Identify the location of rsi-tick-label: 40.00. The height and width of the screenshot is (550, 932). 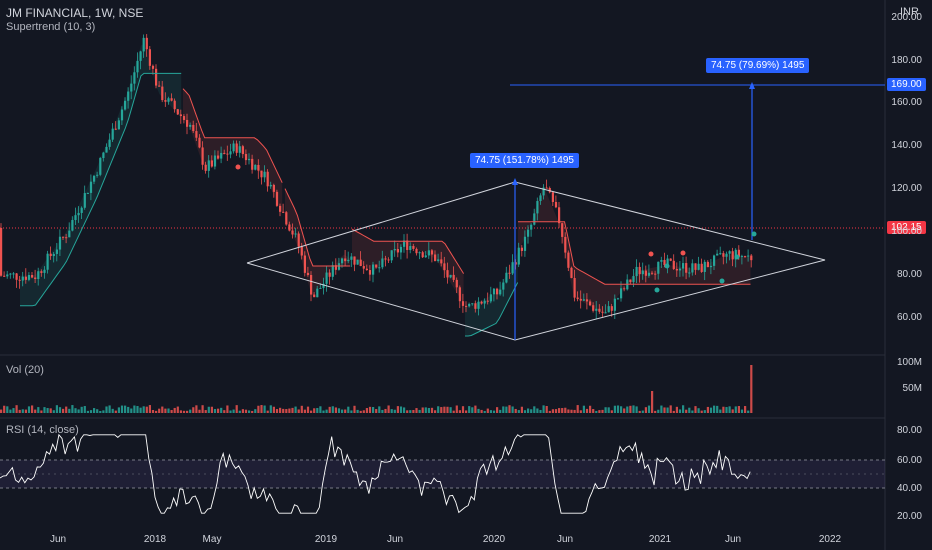
(909, 488).